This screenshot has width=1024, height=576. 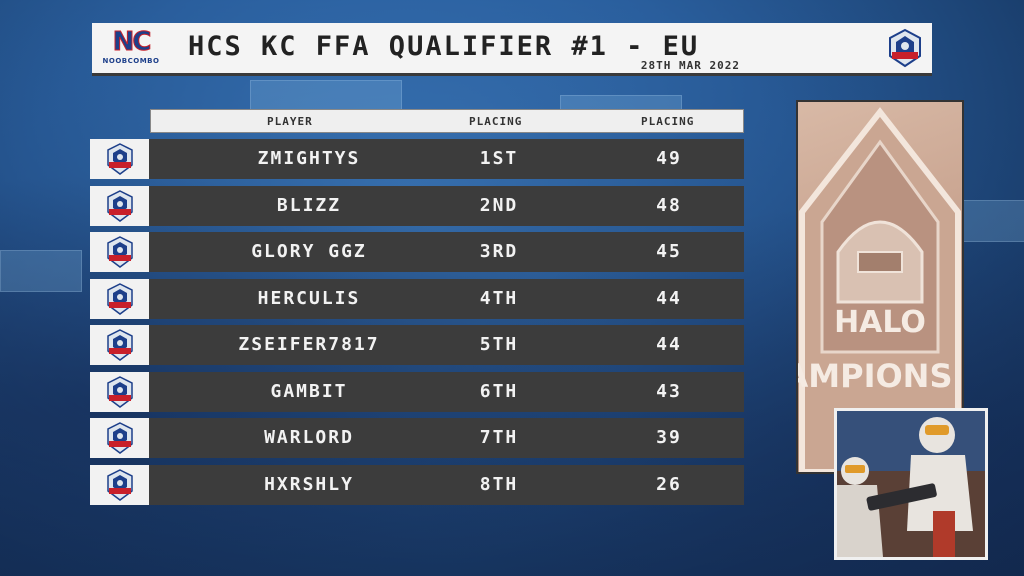 I want to click on points: 39, so click(x=669, y=437).